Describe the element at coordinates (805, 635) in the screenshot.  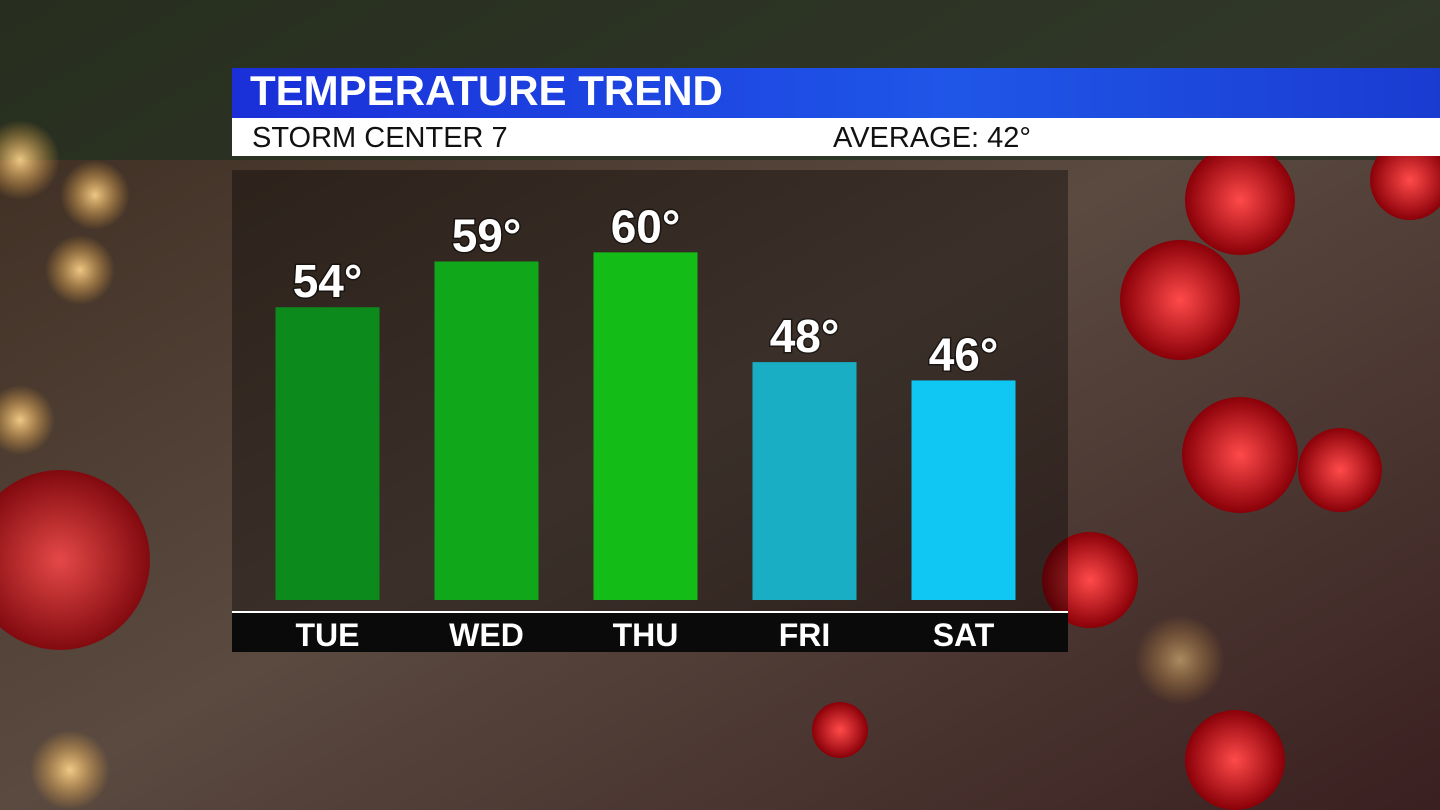
I see `x-tick-label: FRI` at that location.